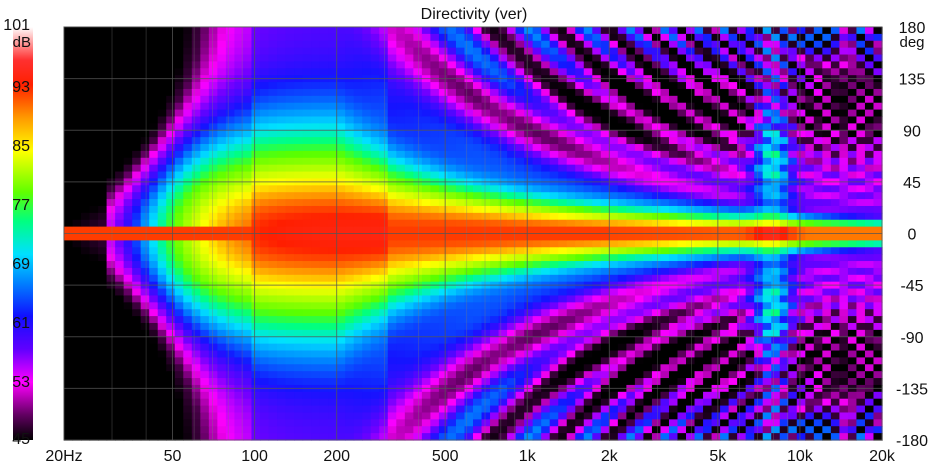 The height and width of the screenshot is (470, 945). I want to click on chart-title: Directivity (ver), so click(474, 14).